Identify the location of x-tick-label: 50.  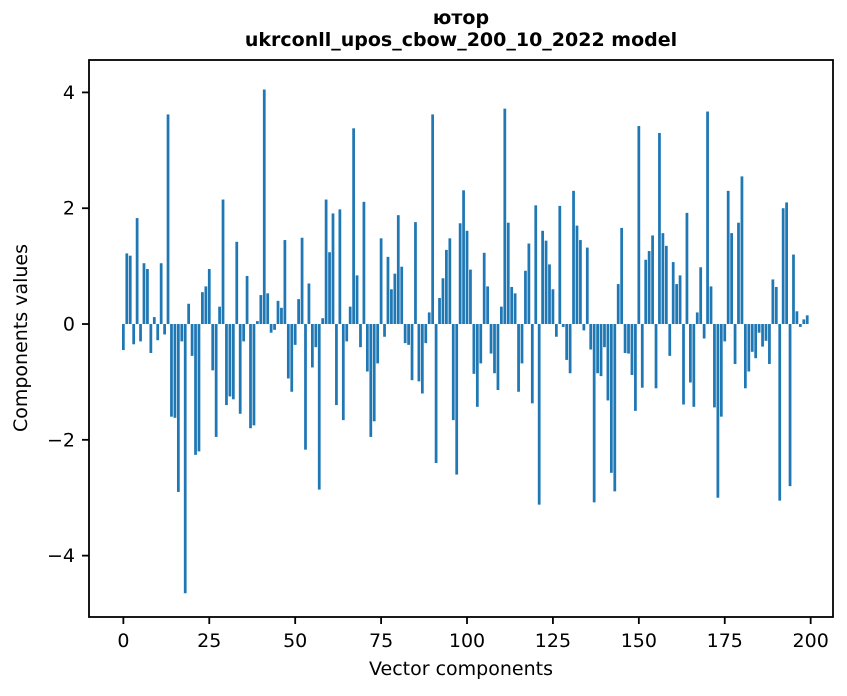
(295, 641).